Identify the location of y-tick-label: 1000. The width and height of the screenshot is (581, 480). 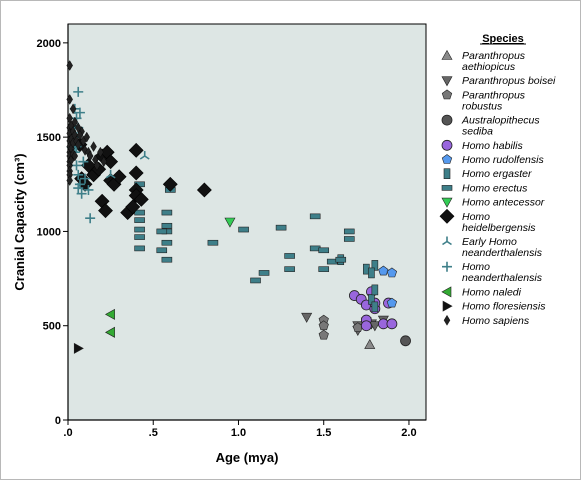
(49, 232).